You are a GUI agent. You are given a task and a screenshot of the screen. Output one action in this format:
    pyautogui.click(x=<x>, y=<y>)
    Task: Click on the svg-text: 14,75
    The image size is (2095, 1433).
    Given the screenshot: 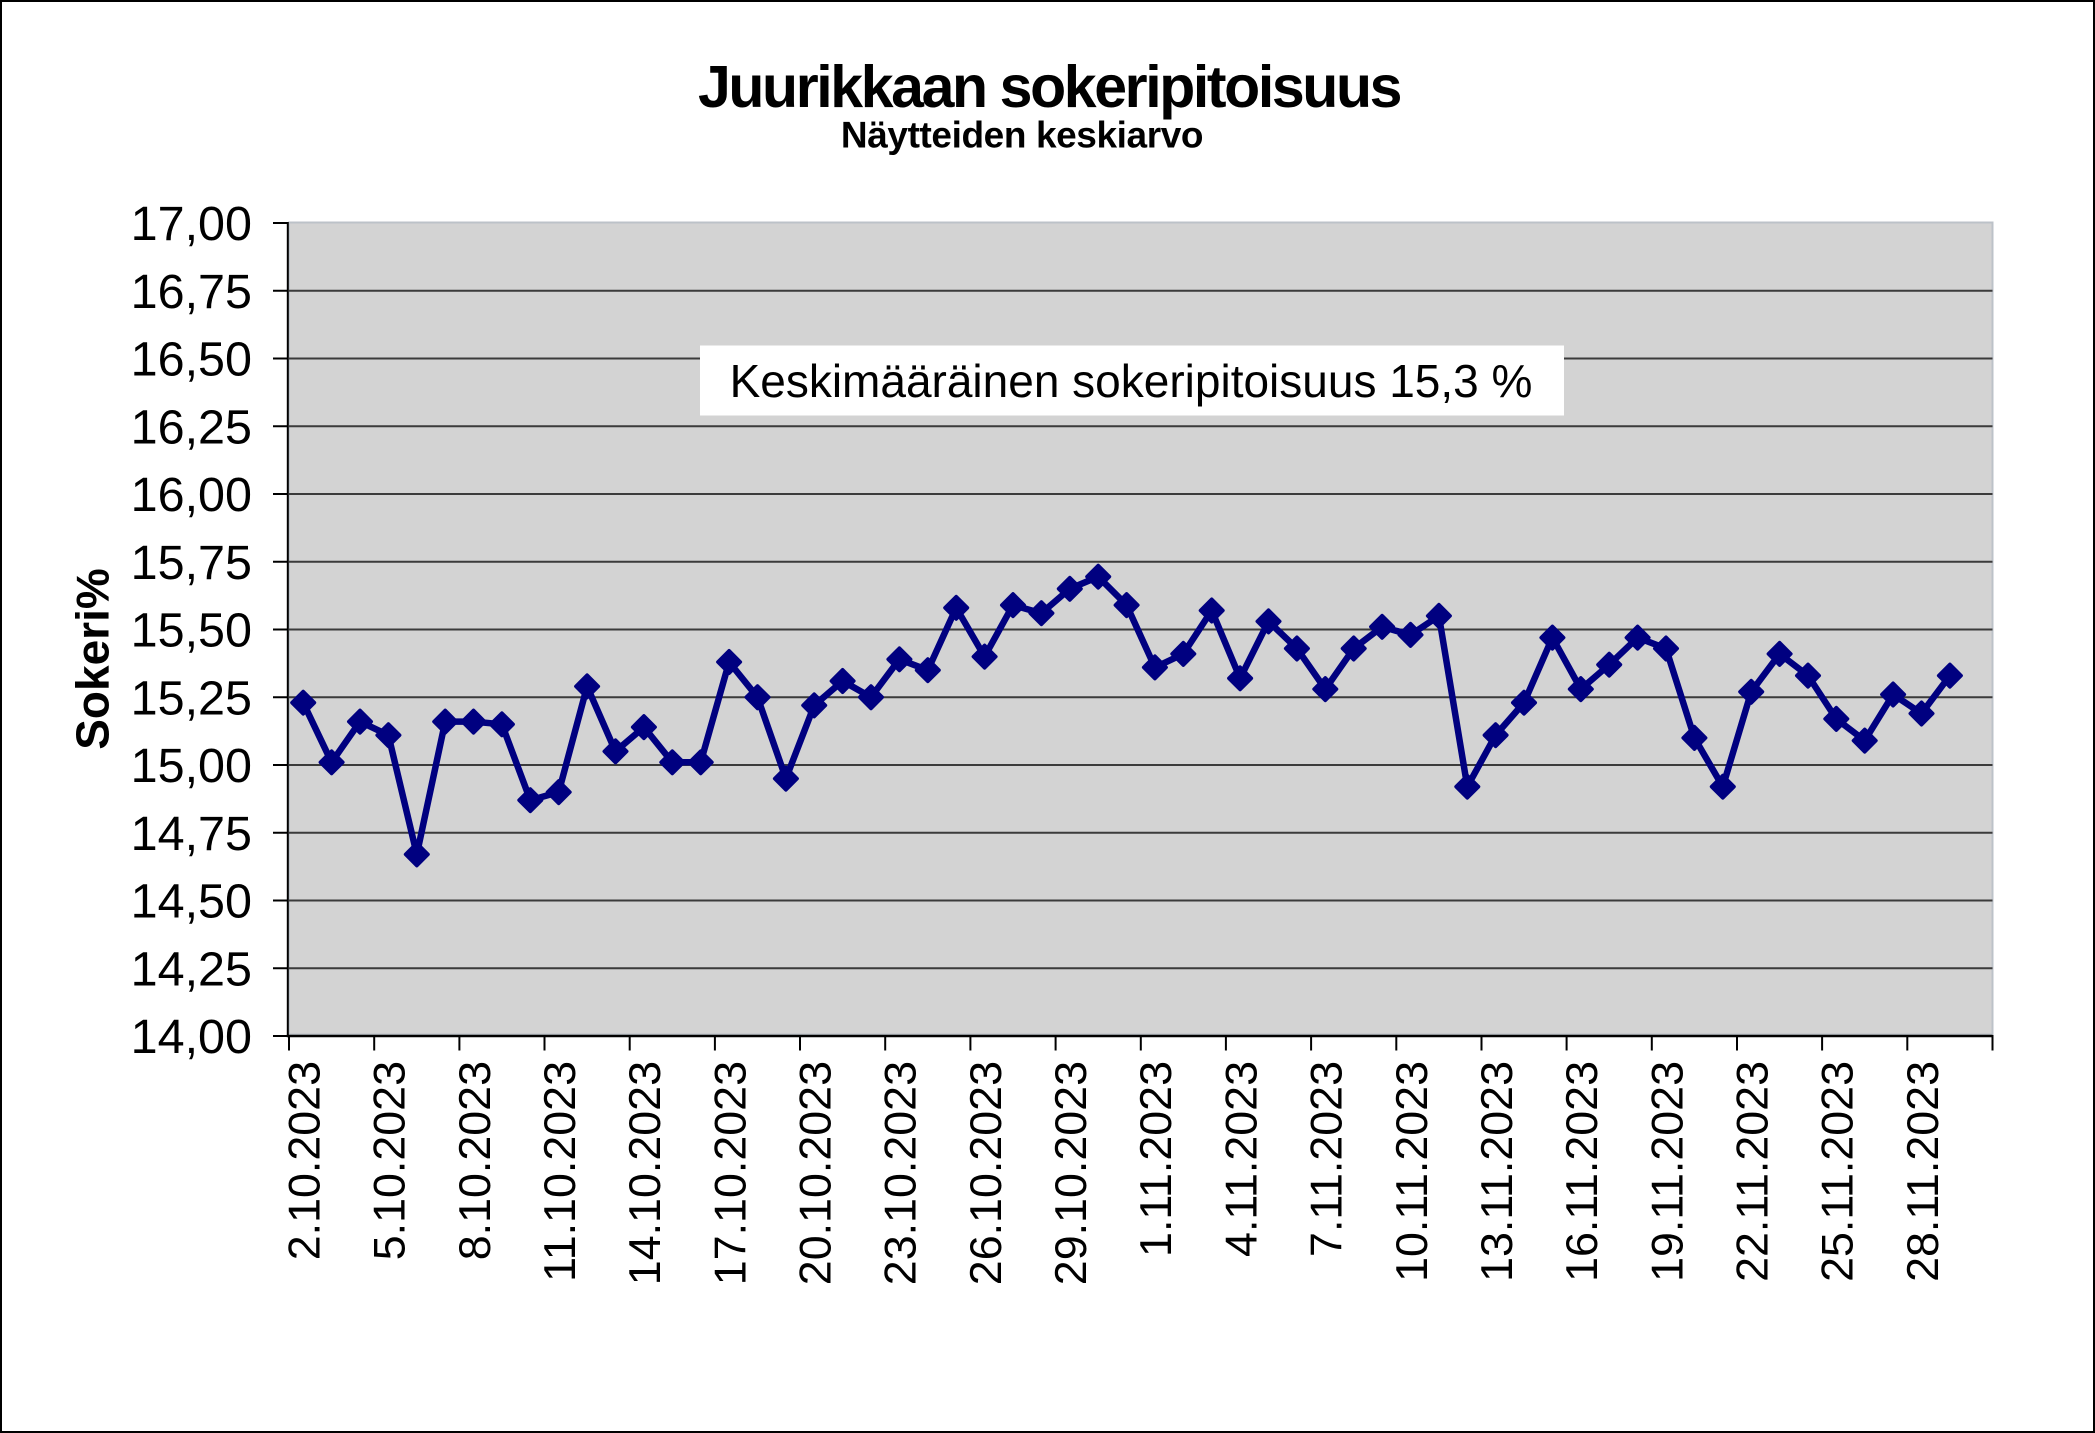 What is the action you would take?
    pyautogui.click(x=191, y=834)
    